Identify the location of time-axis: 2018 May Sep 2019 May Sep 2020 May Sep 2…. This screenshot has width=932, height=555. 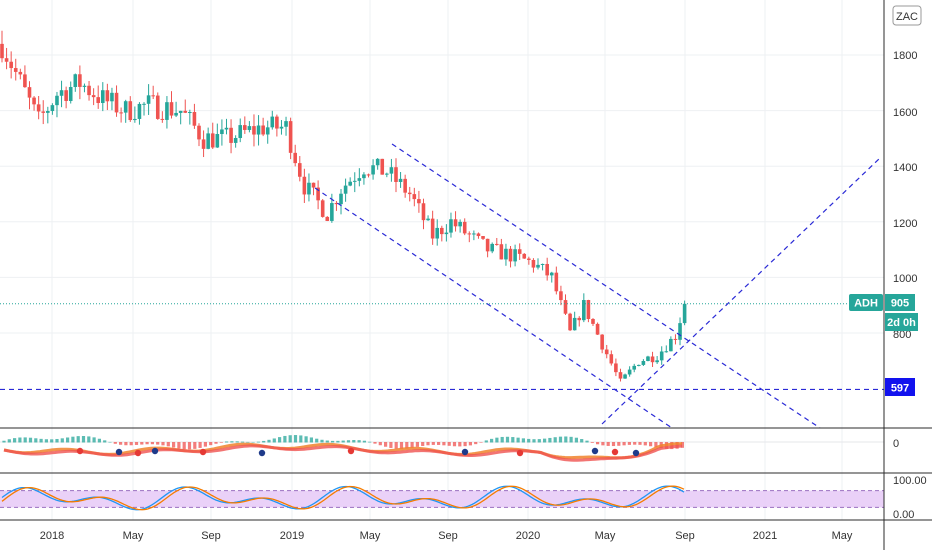
(446, 536).